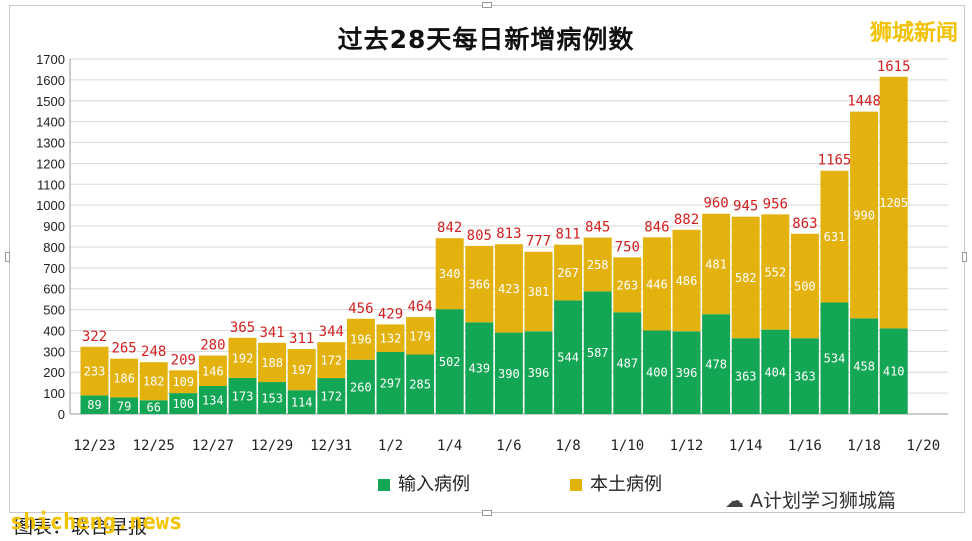  Describe the element at coordinates (331, 332) in the screenshot. I see `data-label-total: 344` at that location.